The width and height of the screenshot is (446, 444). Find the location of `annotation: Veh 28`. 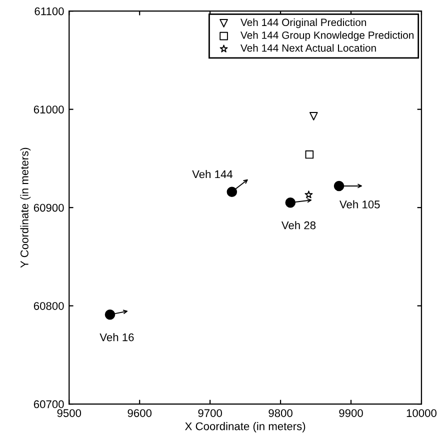

annotation: Veh 28 is located at coordinates (298, 225).